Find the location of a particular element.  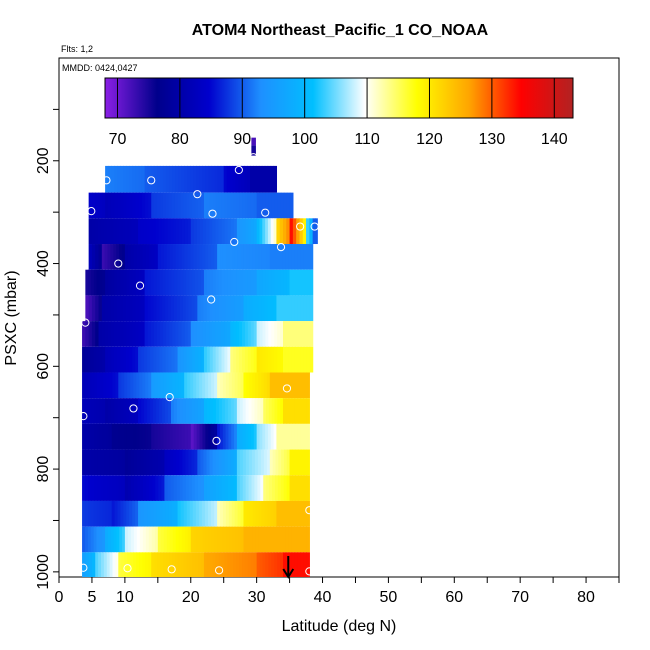

x-tick-label: 50 is located at coordinates (389, 597).